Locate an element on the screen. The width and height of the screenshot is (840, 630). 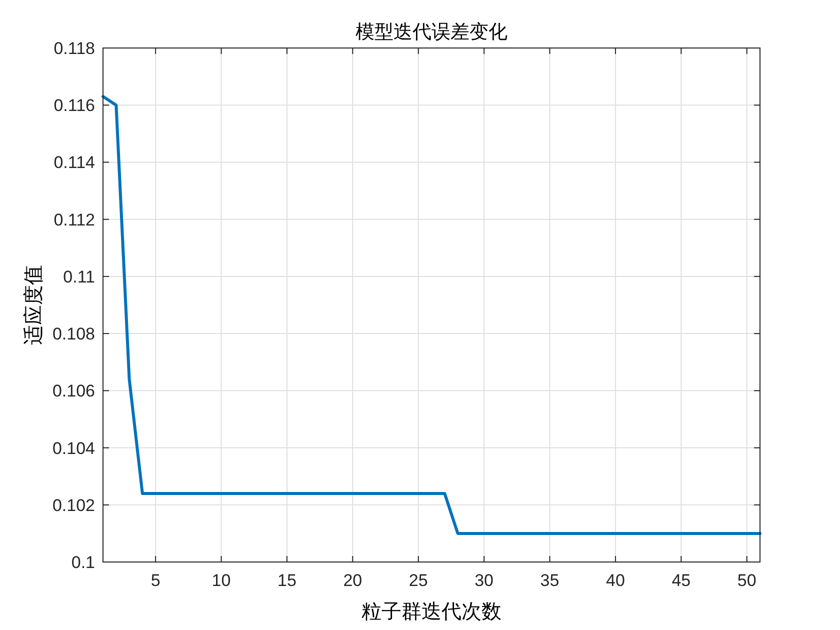
x-tick-label: 40 is located at coordinates (615, 580).